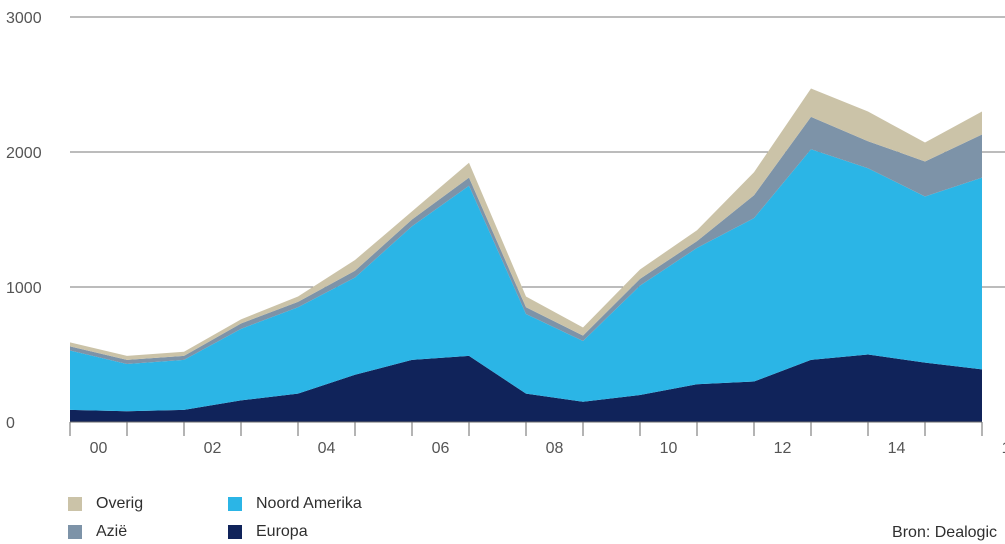 The height and width of the screenshot is (544, 1005). I want to click on y-tick-label-1000: 1000, so click(24, 288).